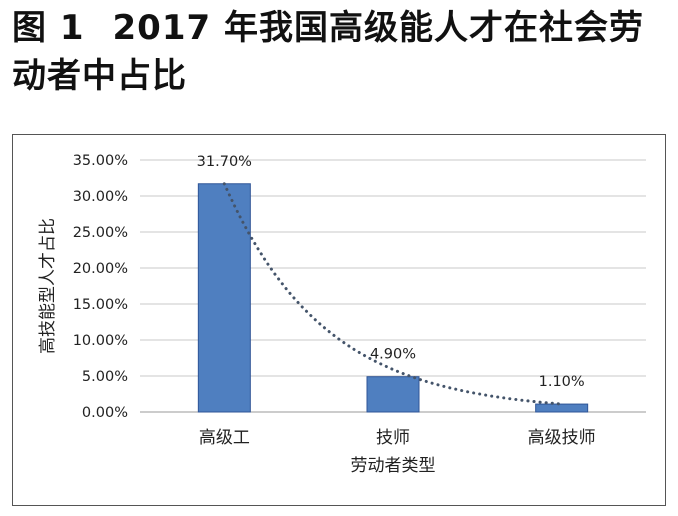 The width and height of the screenshot is (678, 516). What do you see at coordinates (393, 438) in the screenshot?
I see `category-label: 技师` at bounding box center [393, 438].